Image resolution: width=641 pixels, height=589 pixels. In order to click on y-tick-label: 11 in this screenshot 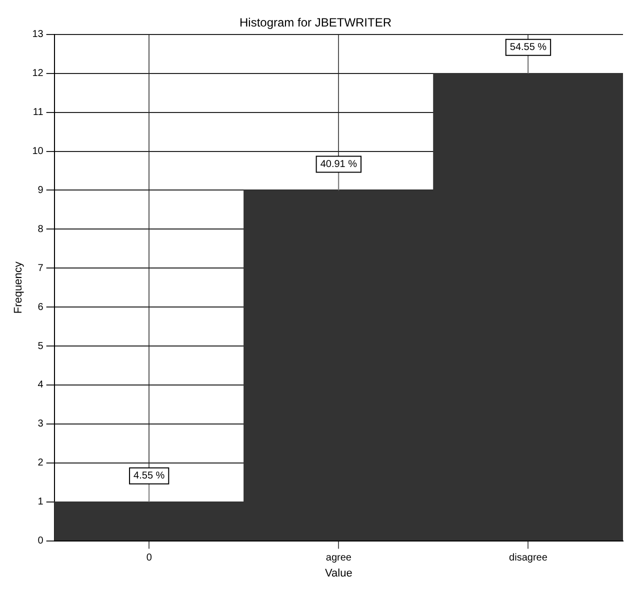, I will do `click(38, 112)`.